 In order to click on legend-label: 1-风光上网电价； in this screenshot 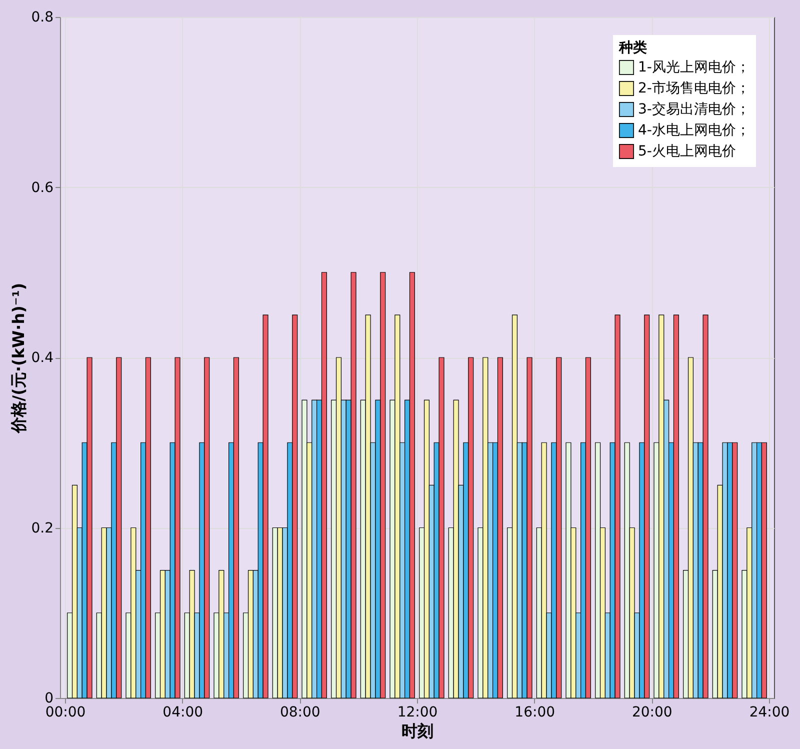, I will do `click(694, 68)`.